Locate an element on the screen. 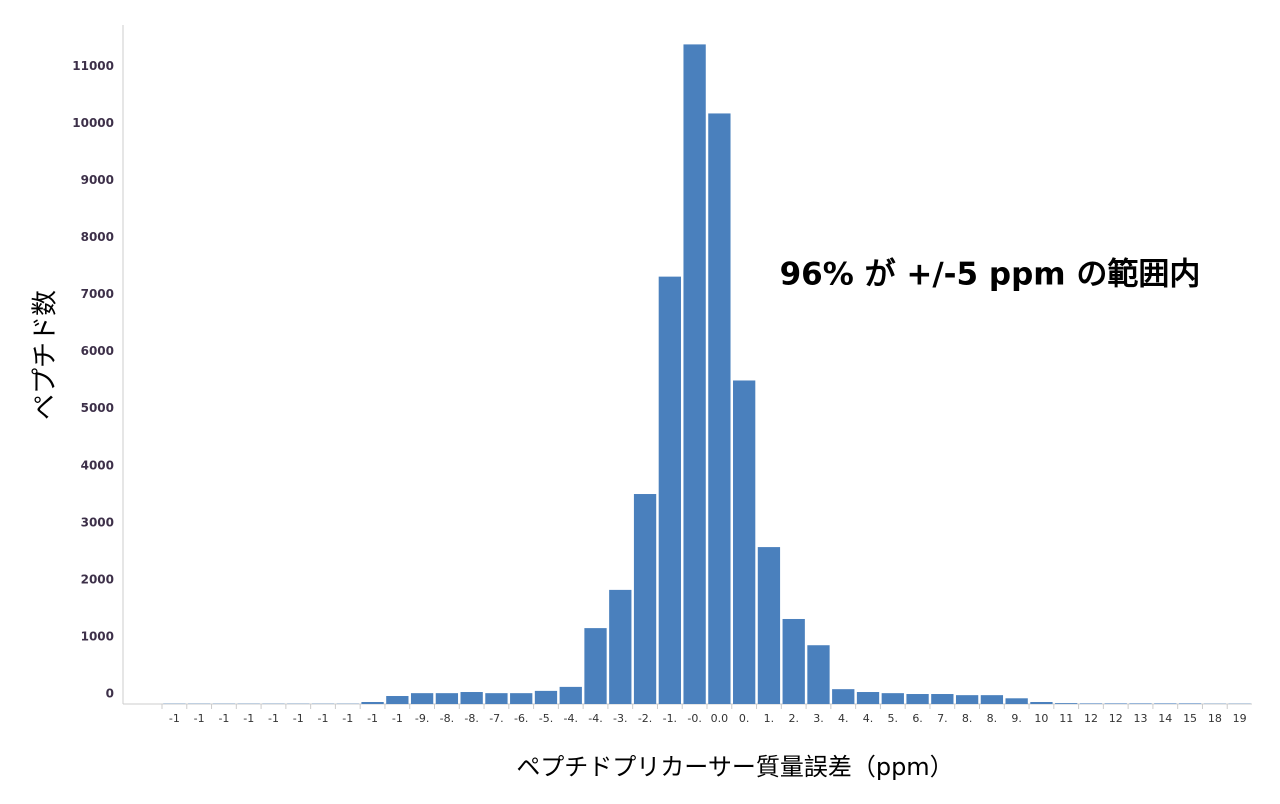 The image size is (1280, 804). x-tick-label: 9. is located at coordinates (1016, 718).